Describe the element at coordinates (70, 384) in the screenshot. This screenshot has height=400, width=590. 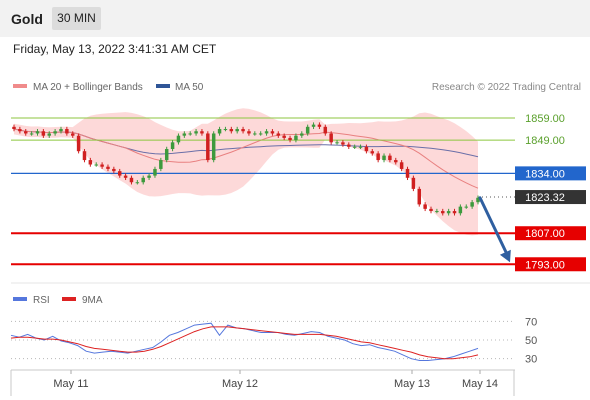
I see `x-tick-label-0: May 11` at that location.